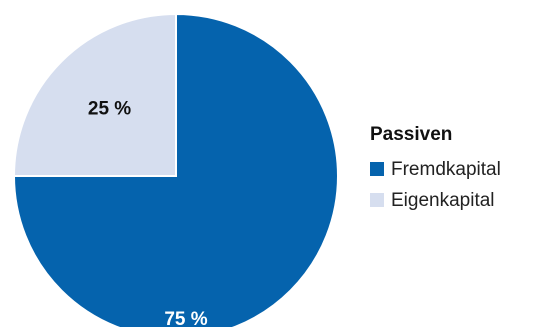  I want to click on legend: Passiven Fremdkapital Eigenkapital, so click(435, 167).